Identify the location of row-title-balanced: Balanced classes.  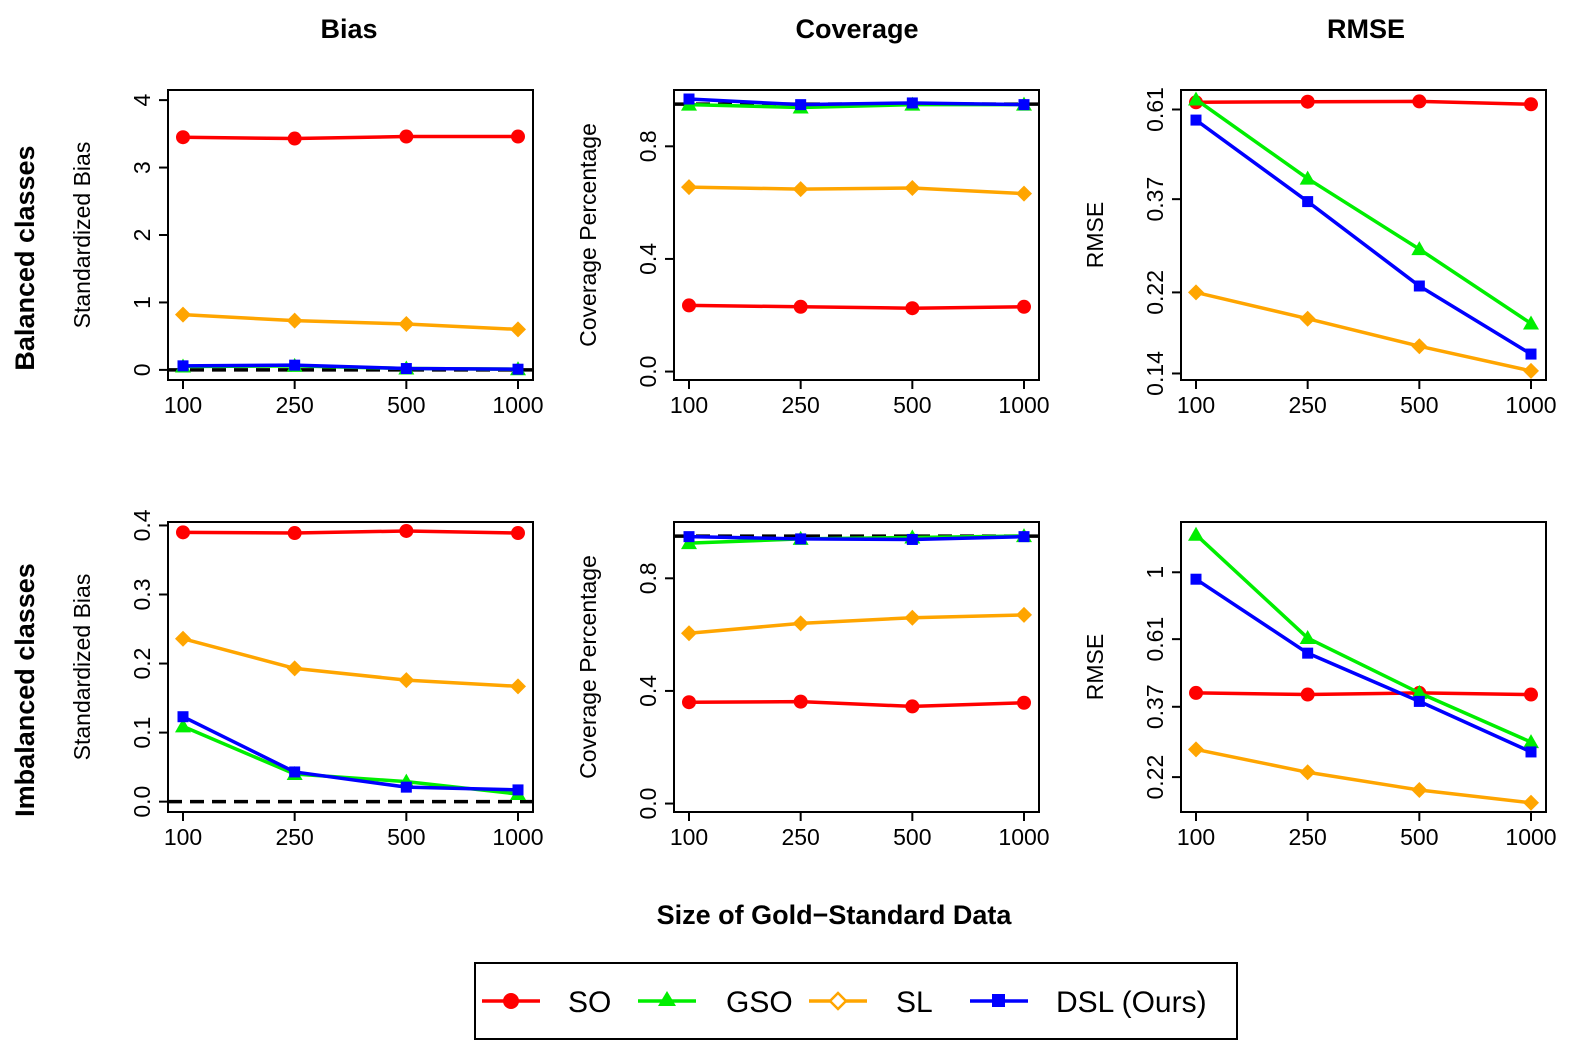
(25, 257).